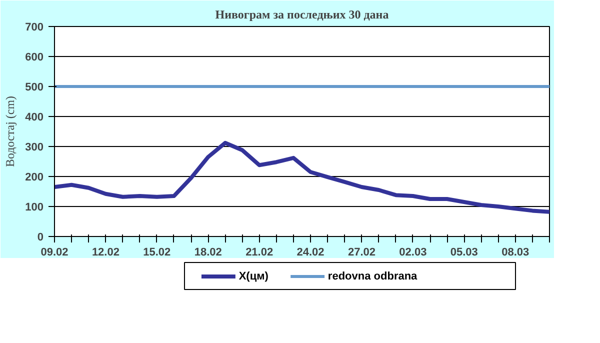 The image size is (600, 343). What do you see at coordinates (10, 132) in the screenshot?
I see `y-axis-title: Водостај (cm)` at bounding box center [10, 132].